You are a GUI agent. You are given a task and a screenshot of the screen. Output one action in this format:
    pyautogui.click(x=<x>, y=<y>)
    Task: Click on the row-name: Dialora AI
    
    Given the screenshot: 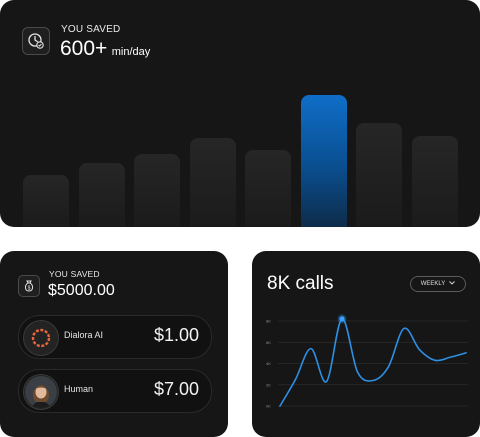 What is the action you would take?
    pyautogui.click(x=84, y=335)
    